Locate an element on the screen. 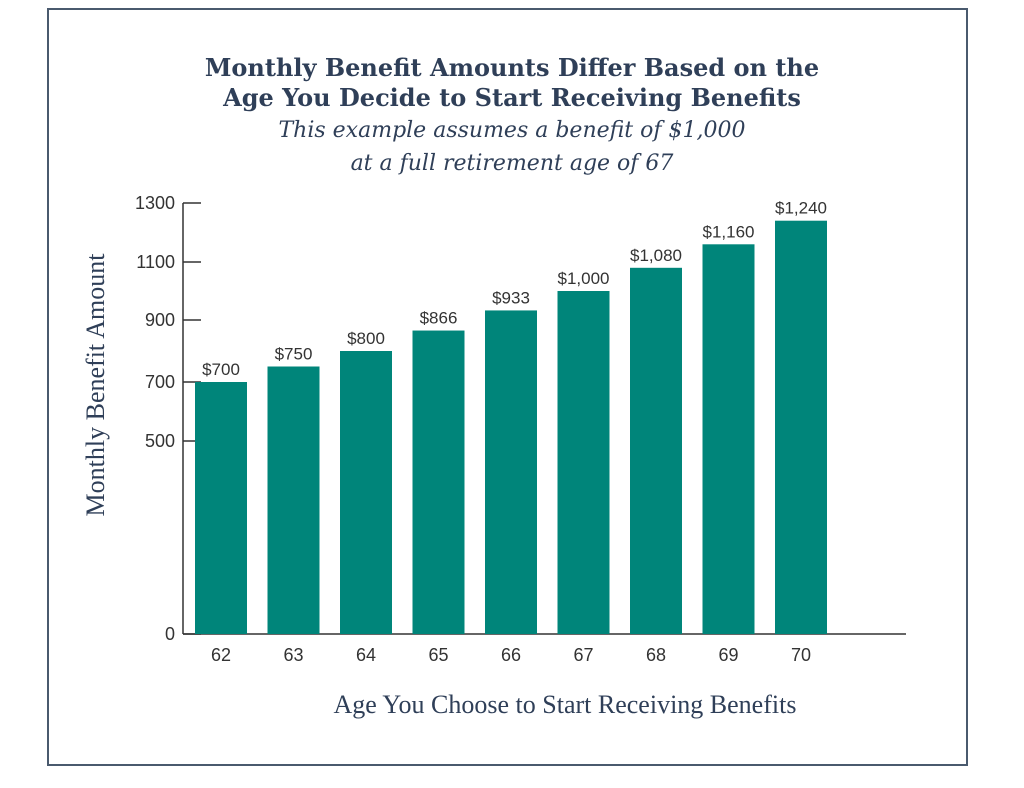 The height and width of the screenshot is (788, 1024). bar-value-label: $933 is located at coordinates (511, 297).